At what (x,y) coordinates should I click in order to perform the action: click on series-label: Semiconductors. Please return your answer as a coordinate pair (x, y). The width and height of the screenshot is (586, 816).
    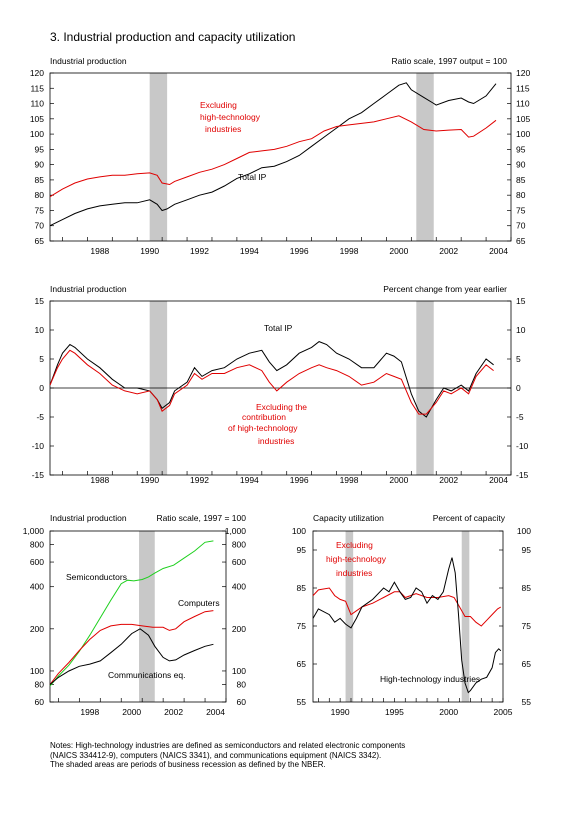
    Looking at the image, I should click on (96, 577).